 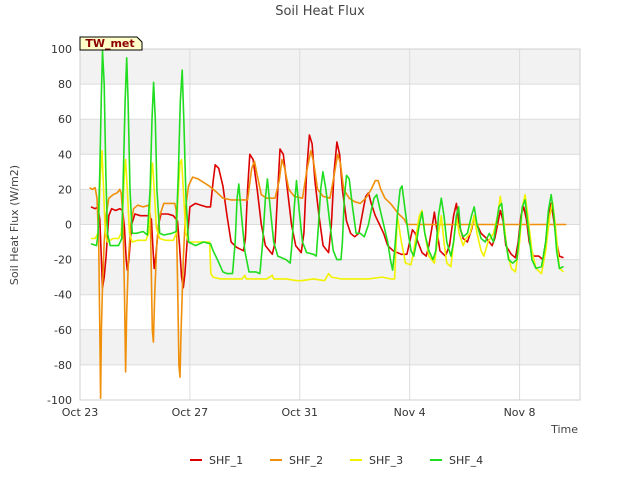 I want to click on y-axis-label: Soil Heat Flux (W/m2), so click(x=14, y=225).